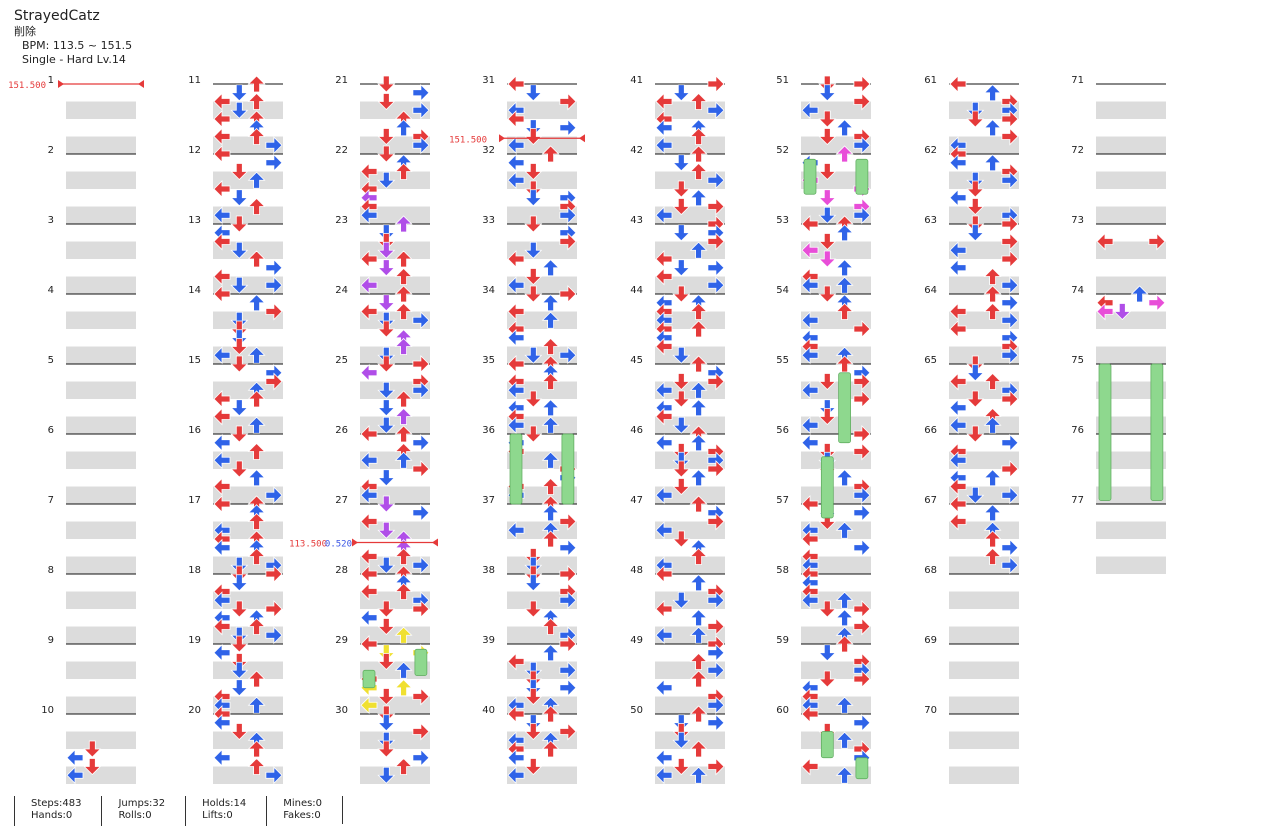 This screenshot has width=1280, height=839. What do you see at coordinates (636, 570) in the screenshot?
I see `measure-number: 48` at bounding box center [636, 570].